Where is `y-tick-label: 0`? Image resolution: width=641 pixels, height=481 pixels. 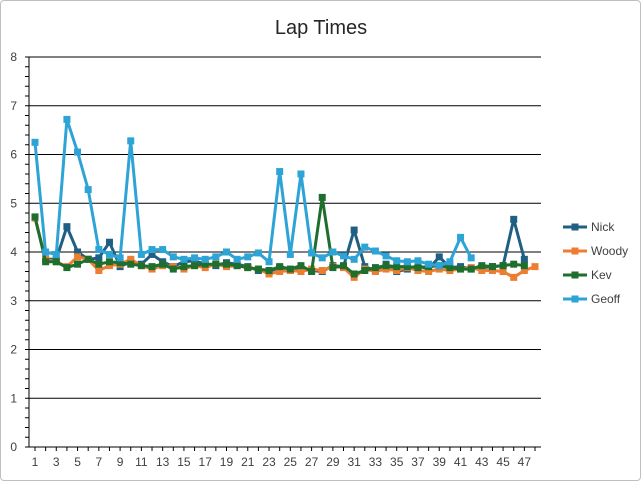
y-tick-label: 0 is located at coordinates (13, 447).